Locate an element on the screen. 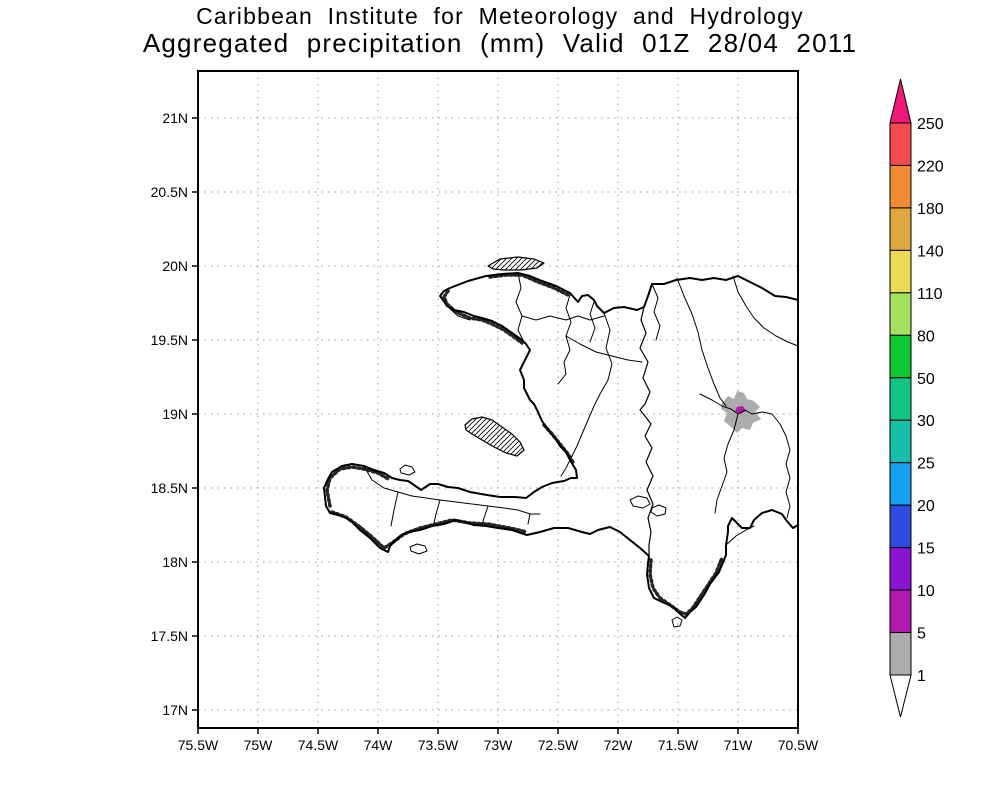  ile-a-vache-island is located at coordinates (418, 549).